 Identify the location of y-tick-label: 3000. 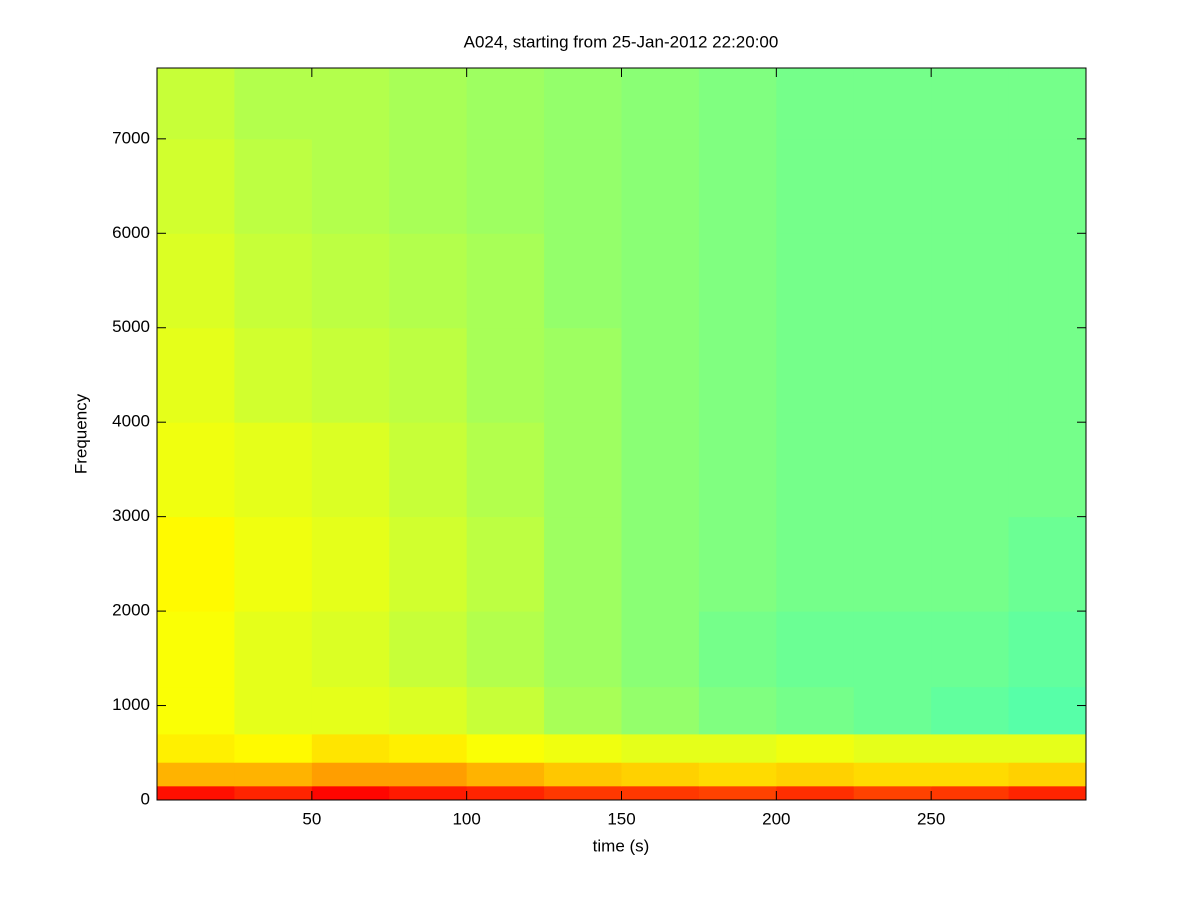
(131, 515).